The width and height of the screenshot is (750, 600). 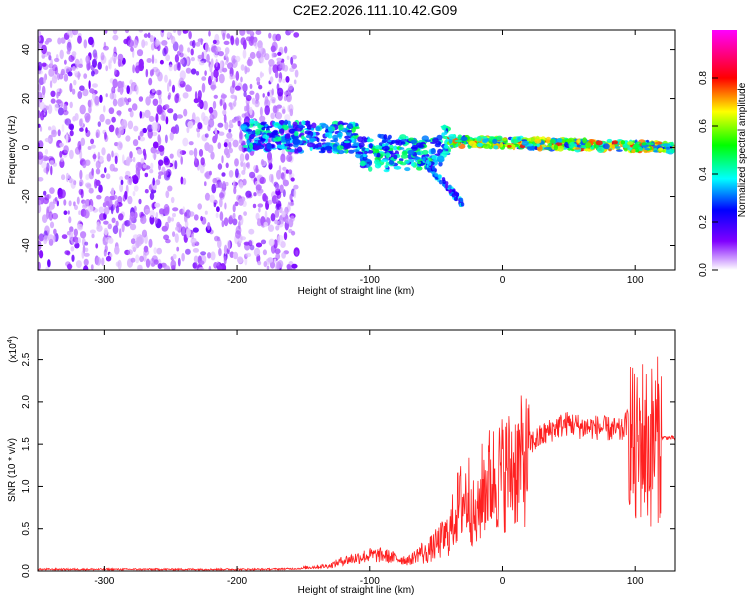 What do you see at coordinates (26, 196) in the screenshot?
I see `y-tick-label: -20` at bounding box center [26, 196].